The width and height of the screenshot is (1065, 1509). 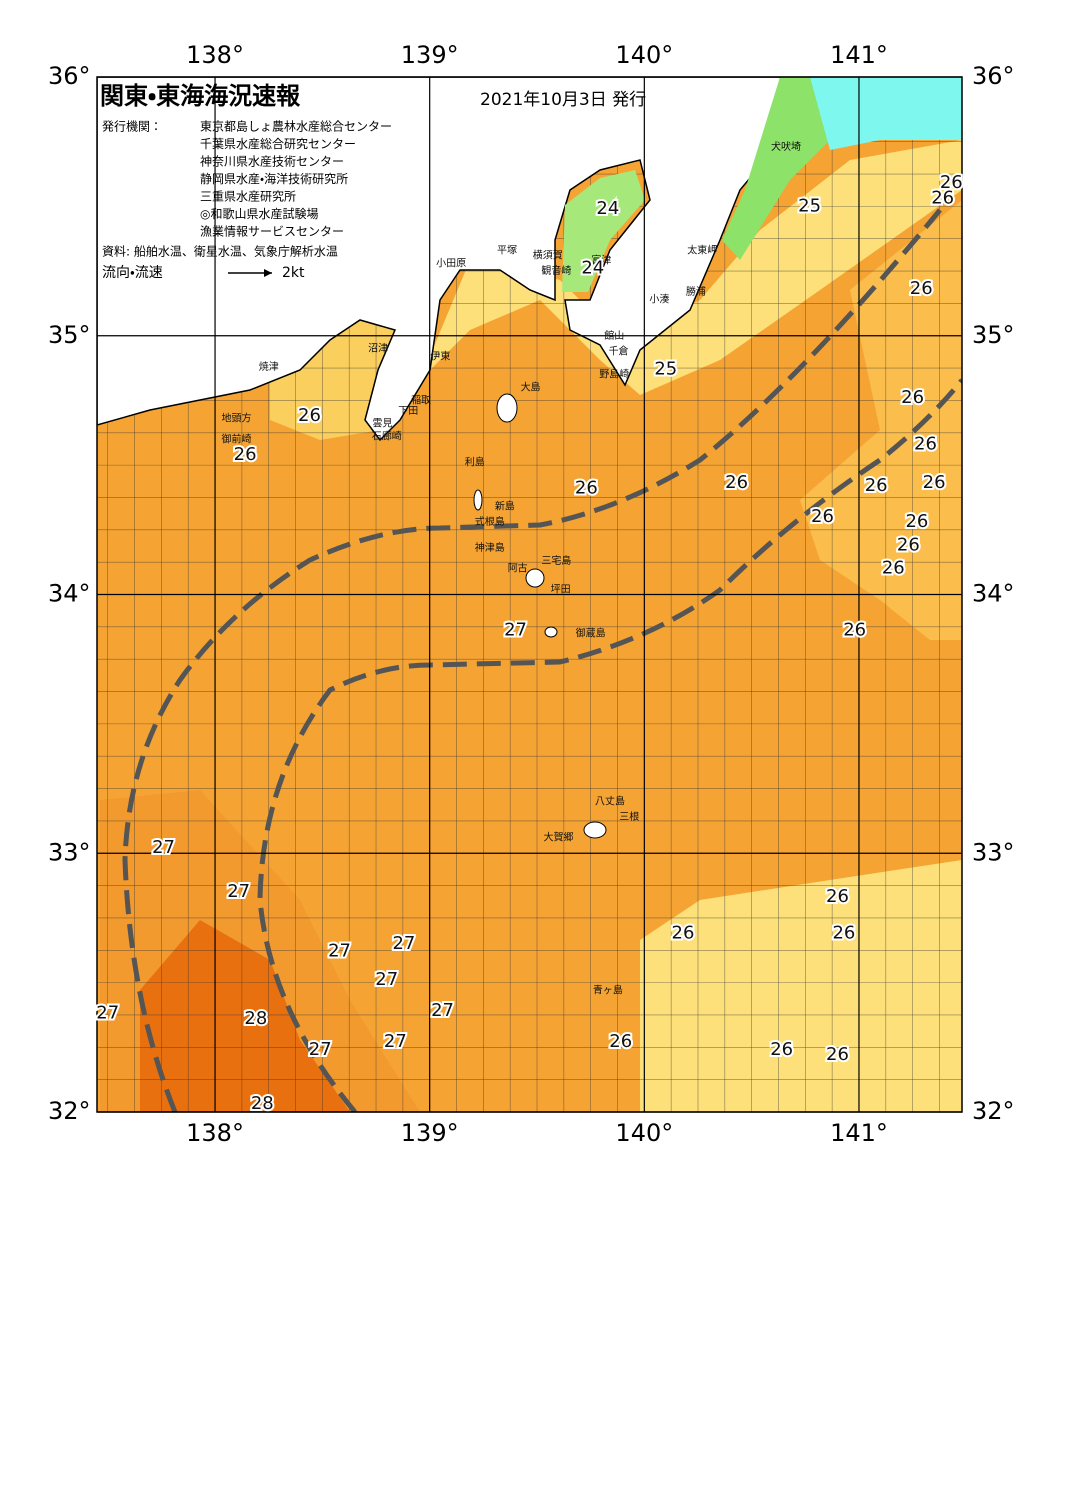 What do you see at coordinates (237, 418) in the screenshot?
I see `place-name: 地頭方` at bounding box center [237, 418].